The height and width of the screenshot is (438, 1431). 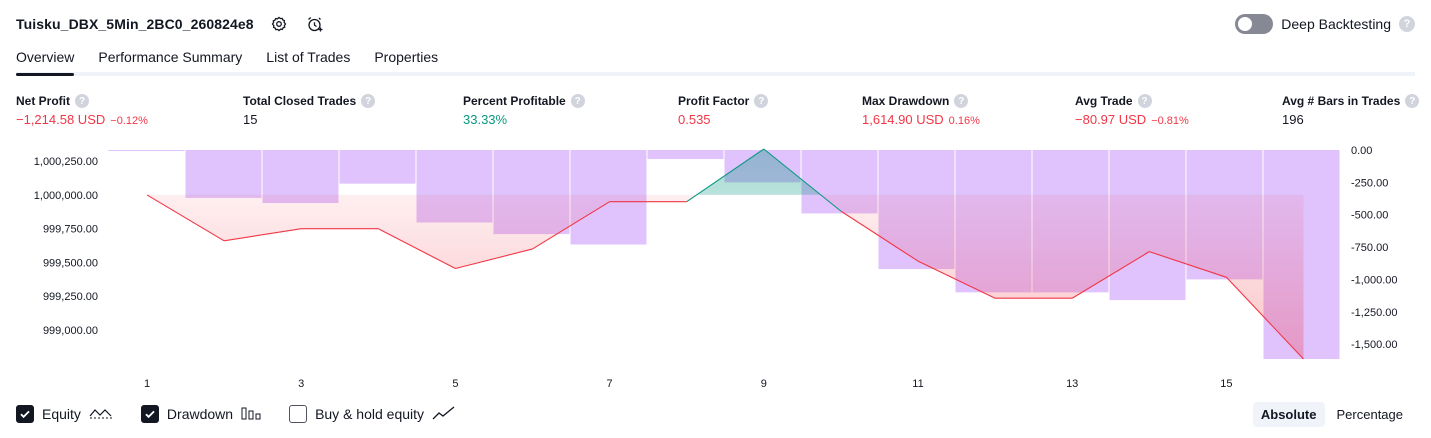 What do you see at coordinates (764, 384) in the screenshot?
I see `x-axis-tick: 9` at bounding box center [764, 384].